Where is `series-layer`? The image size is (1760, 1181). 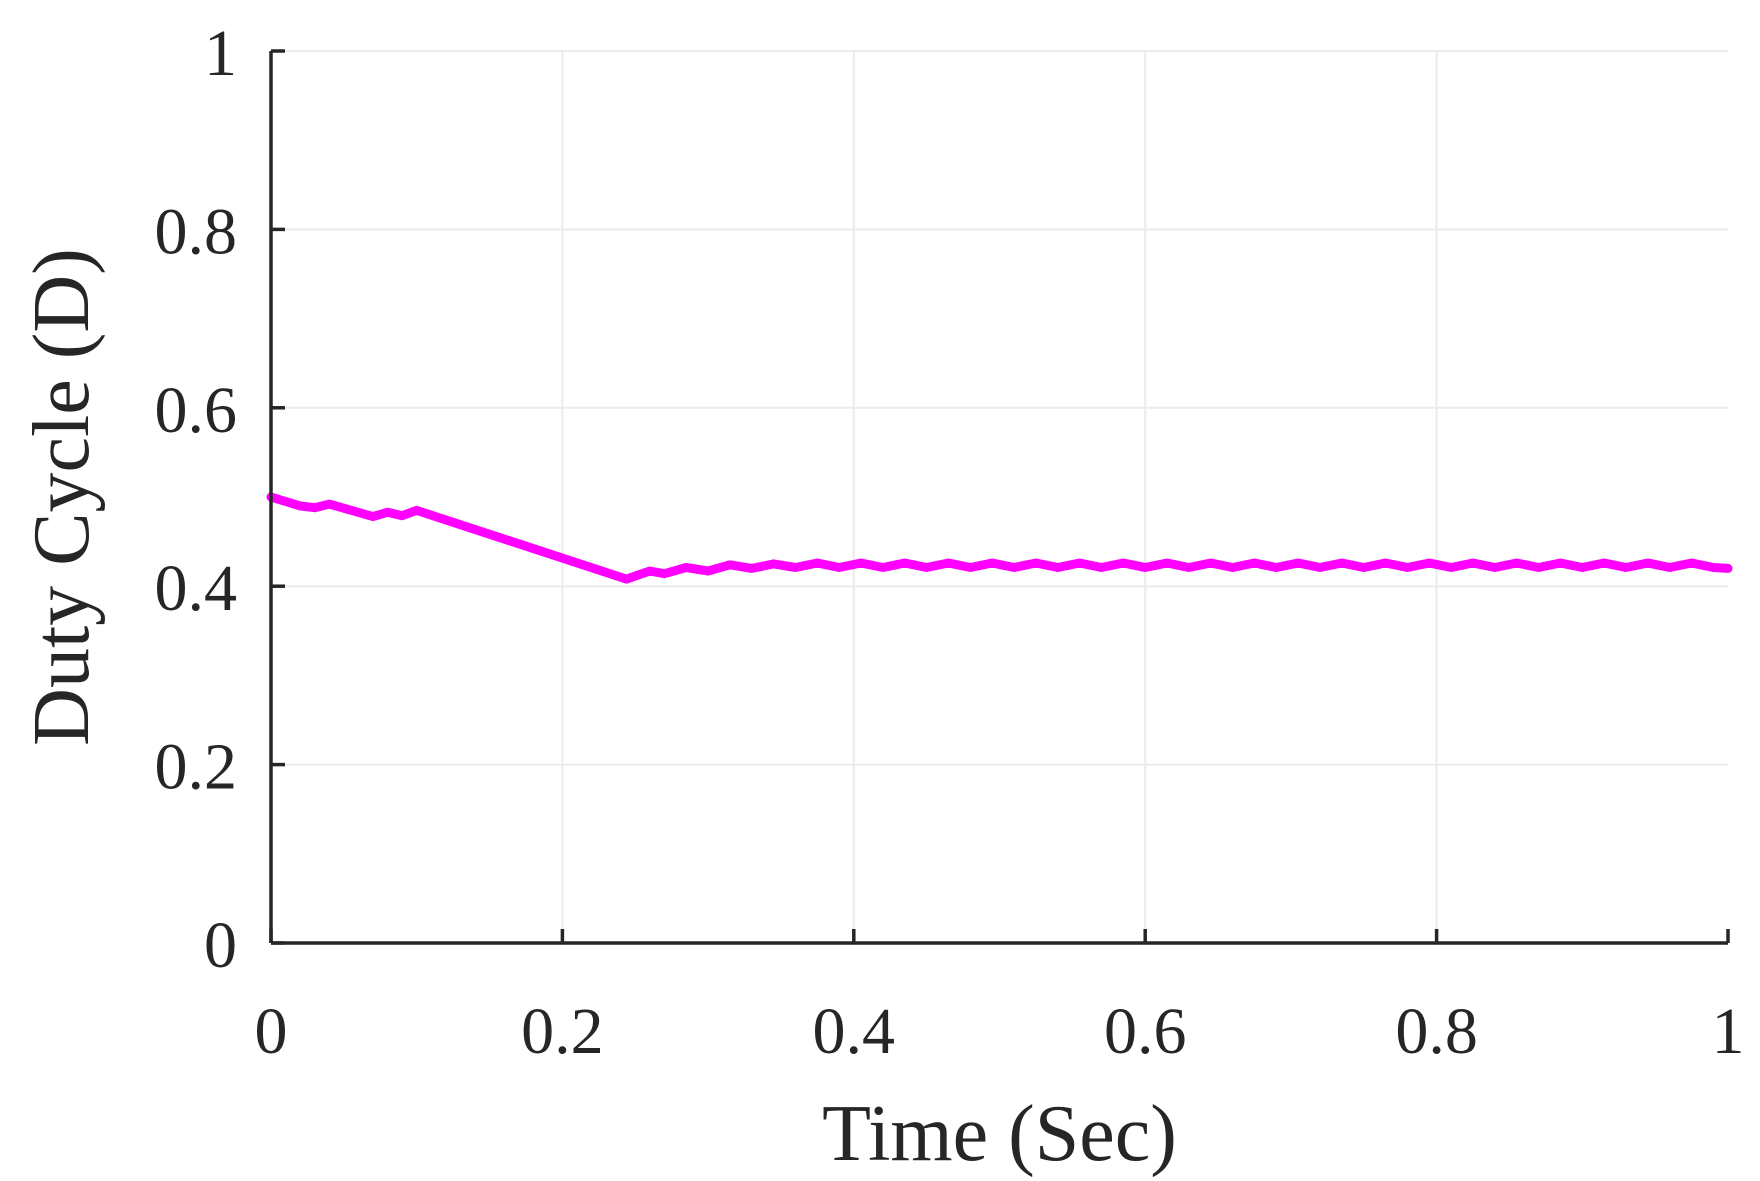 series-layer is located at coordinates (999, 538).